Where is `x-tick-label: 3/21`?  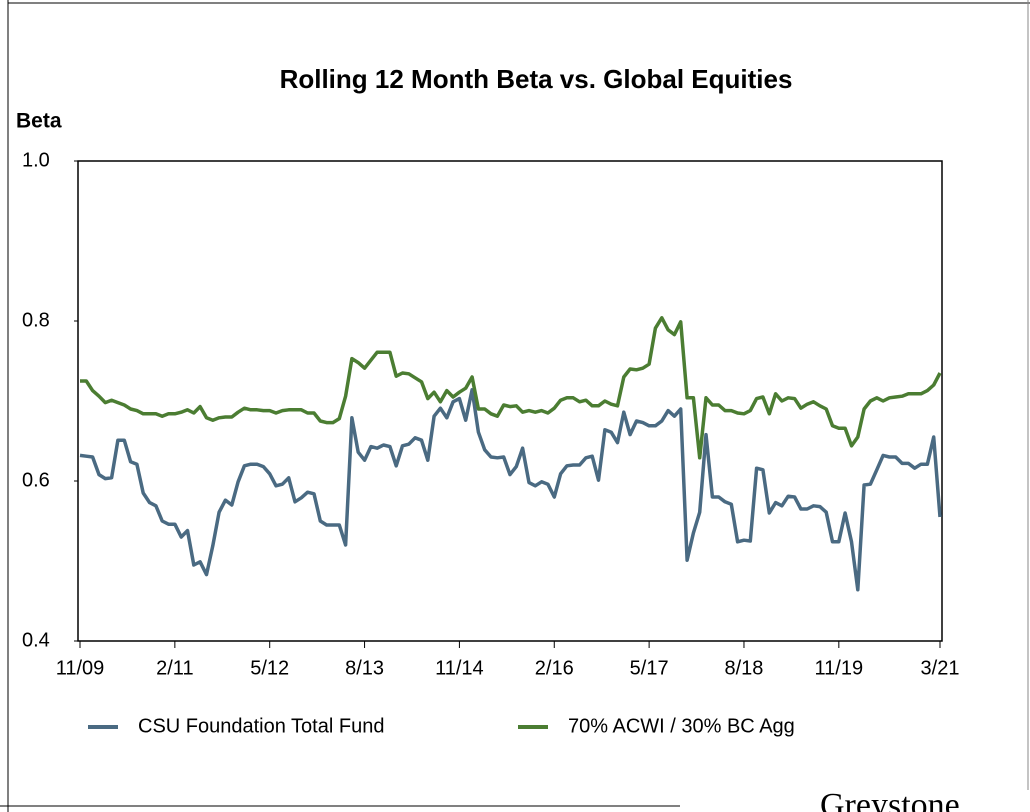
x-tick-label: 3/21 is located at coordinates (940, 668).